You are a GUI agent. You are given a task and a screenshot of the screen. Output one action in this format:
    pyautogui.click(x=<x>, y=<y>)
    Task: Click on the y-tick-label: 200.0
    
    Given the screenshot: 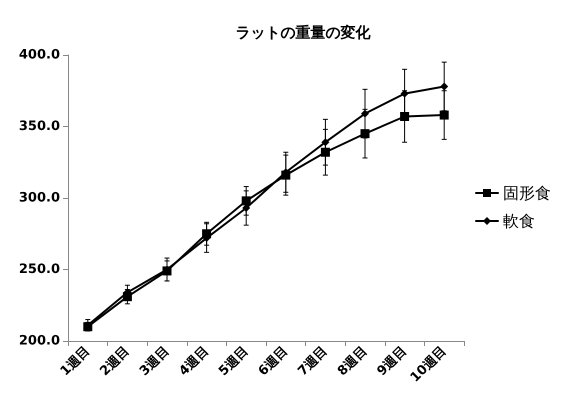 What is the action you would take?
    pyautogui.click(x=39, y=341)
    